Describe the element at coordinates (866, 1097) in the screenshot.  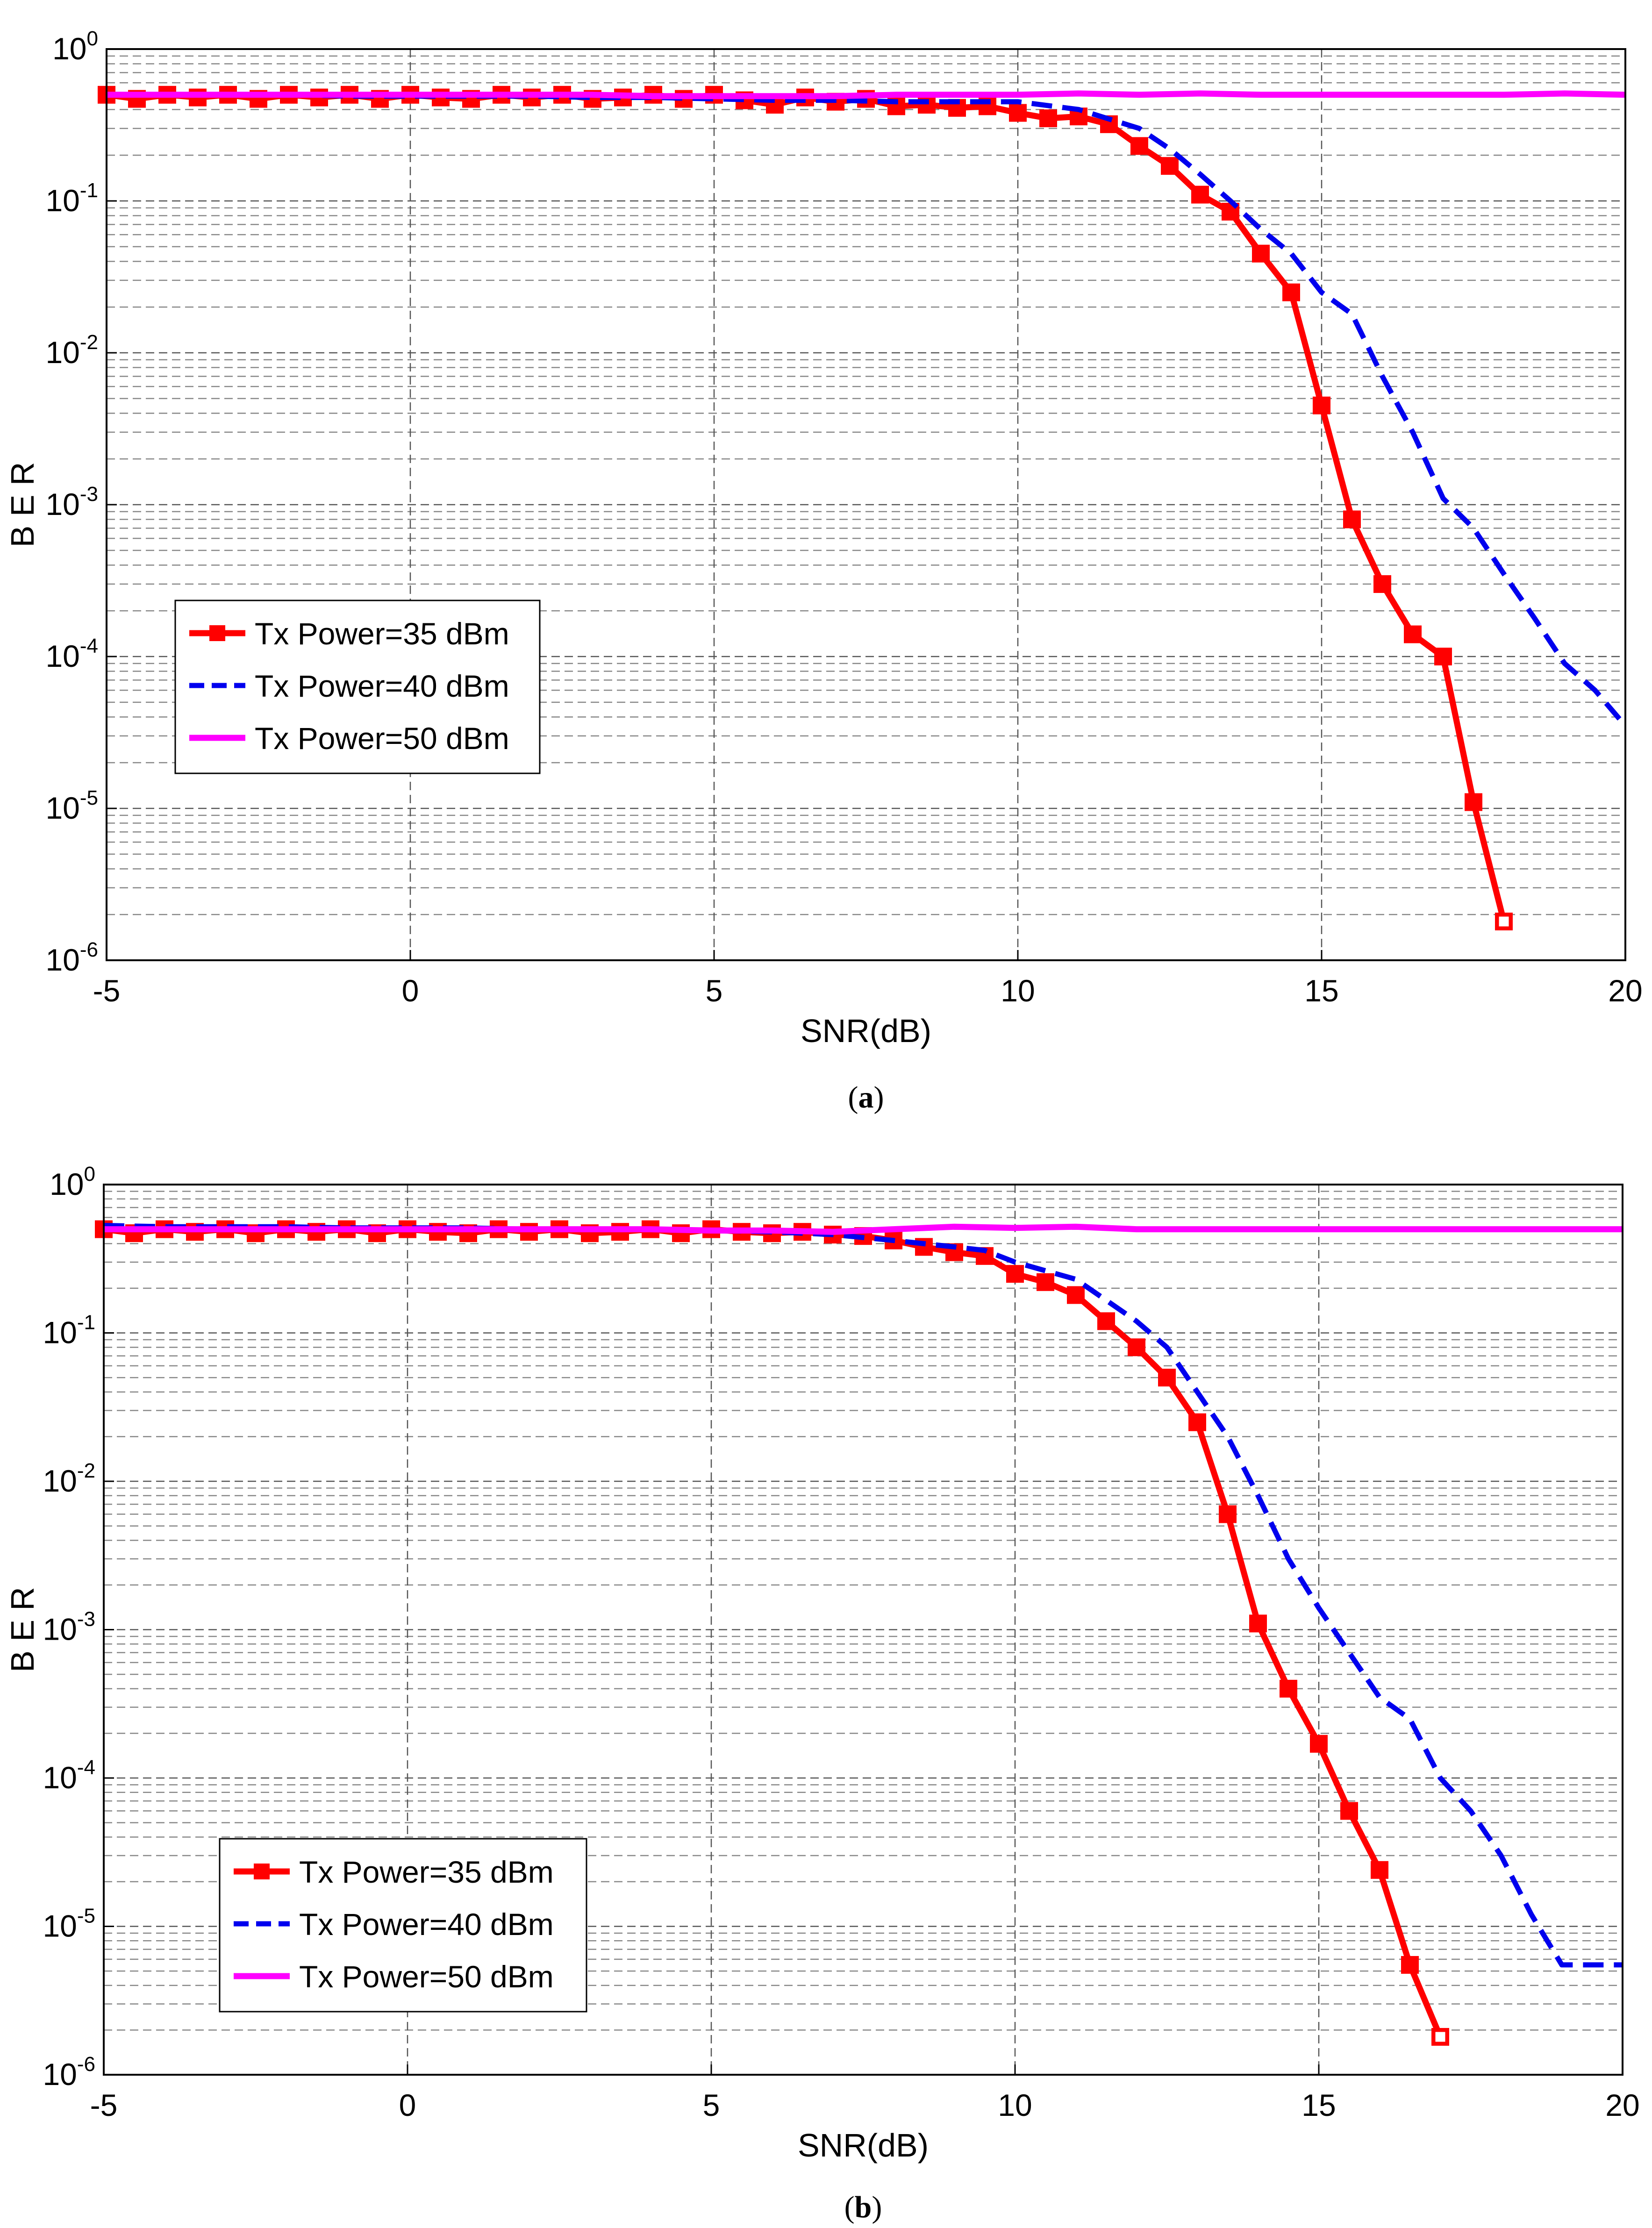
I see `figure-caption: (a)` at that location.